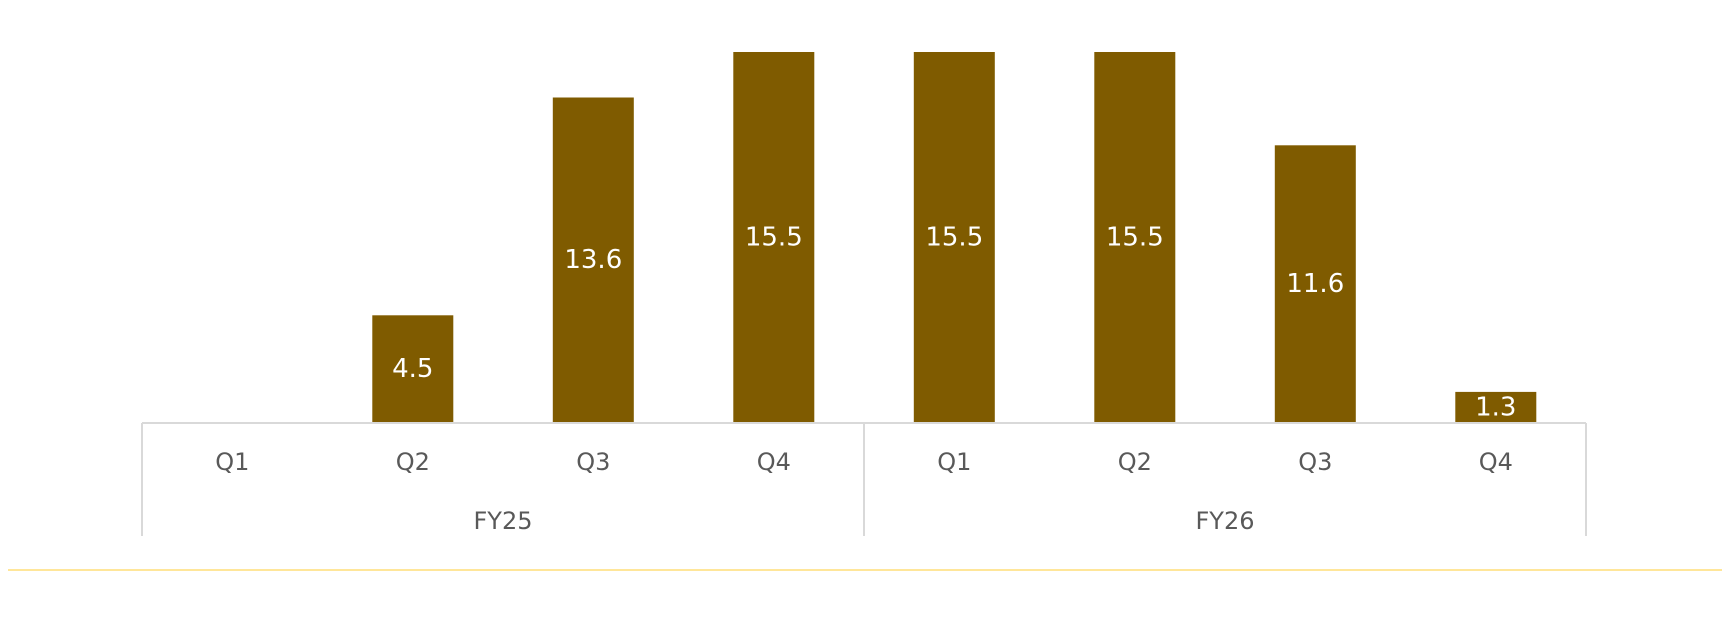  I want to click on data-label: 11.6, so click(1315, 284).